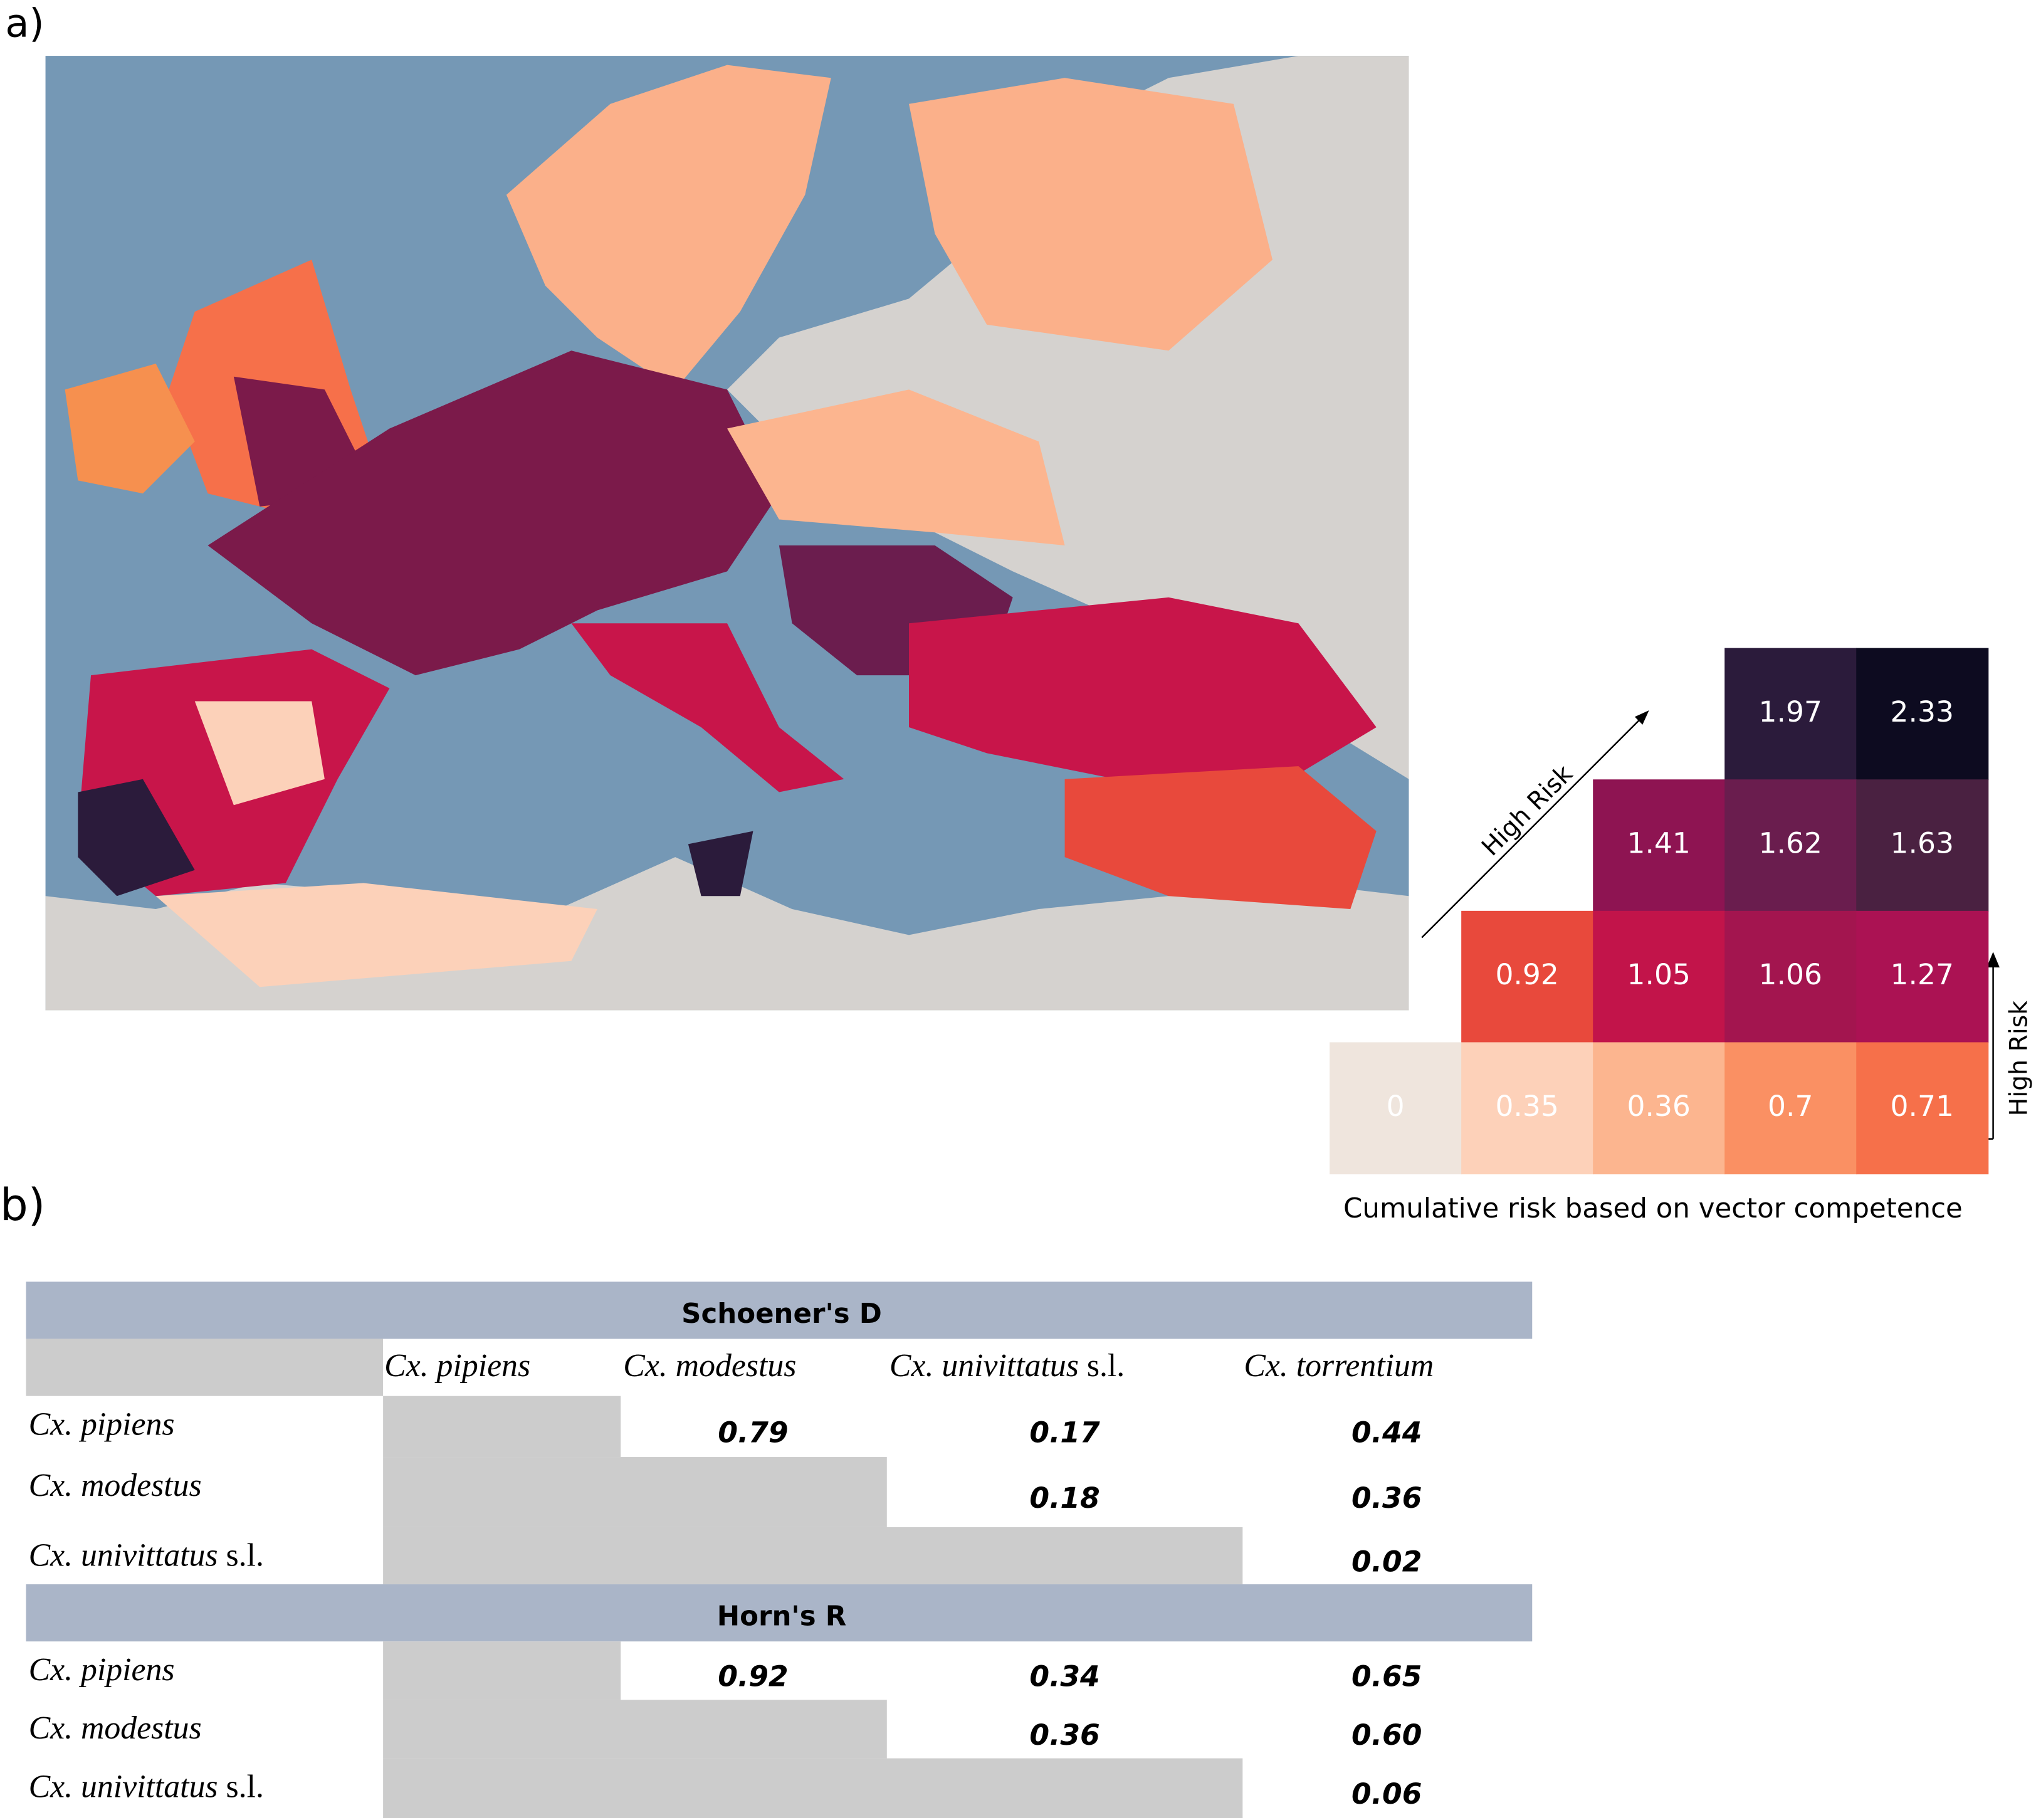  What do you see at coordinates (1064, 1677) in the screenshot?
I see `overlap-value: 0.34` at bounding box center [1064, 1677].